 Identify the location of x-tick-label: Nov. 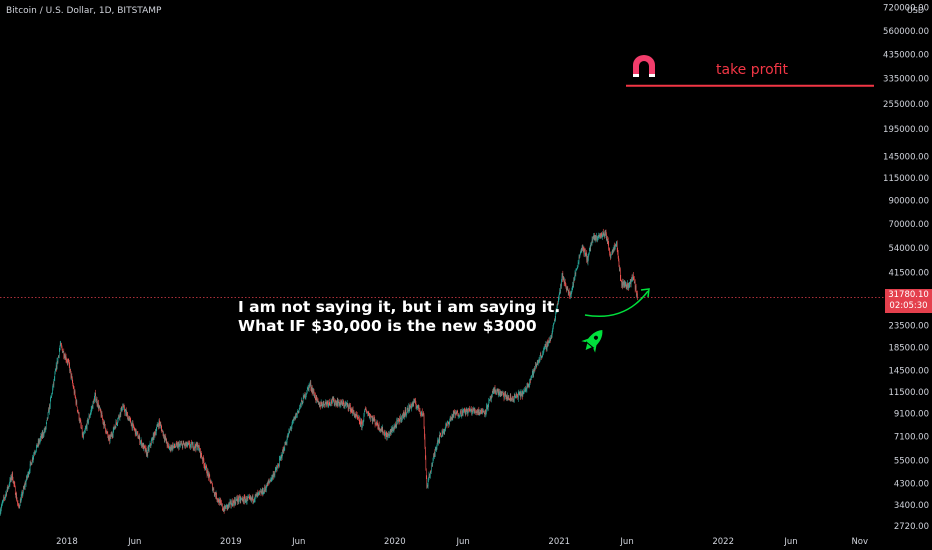
(859, 542).